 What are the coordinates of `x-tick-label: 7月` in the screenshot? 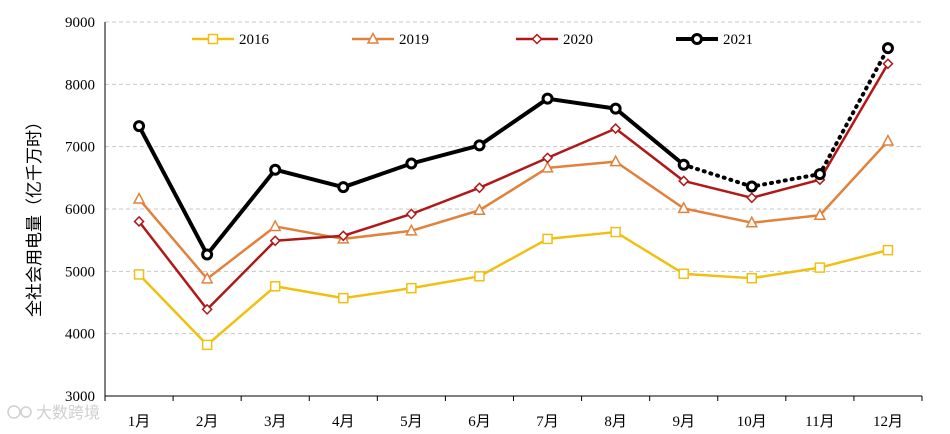 It's located at (547, 422).